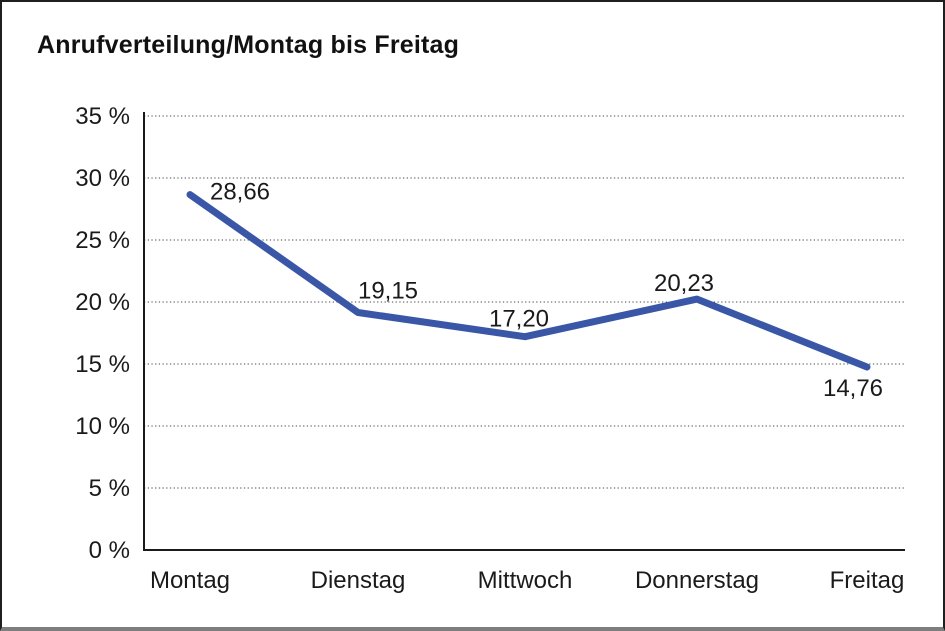 The image size is (945, 631). What do you see at coordinates (684, 283) in the screenshot?
I see `data-point-label: 20,23` at bounding box center [684, 283].